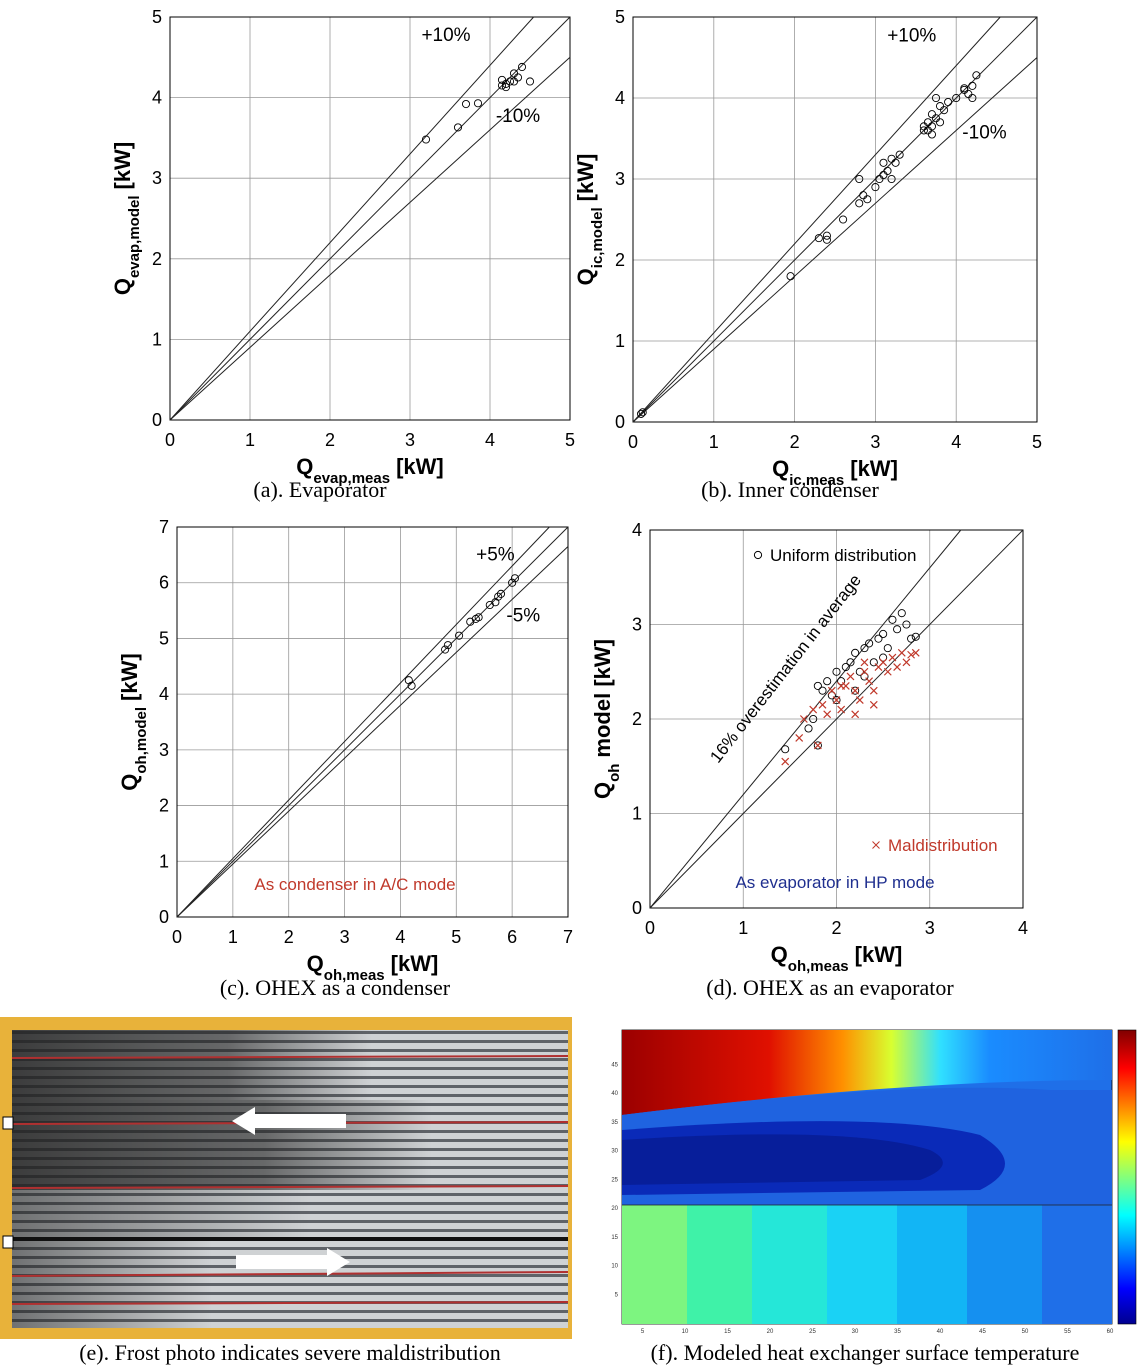  Describe the element at coordinates (830, 987) in the screenshot. I see `caption: (d). OHEX as an evaporator` at that location.